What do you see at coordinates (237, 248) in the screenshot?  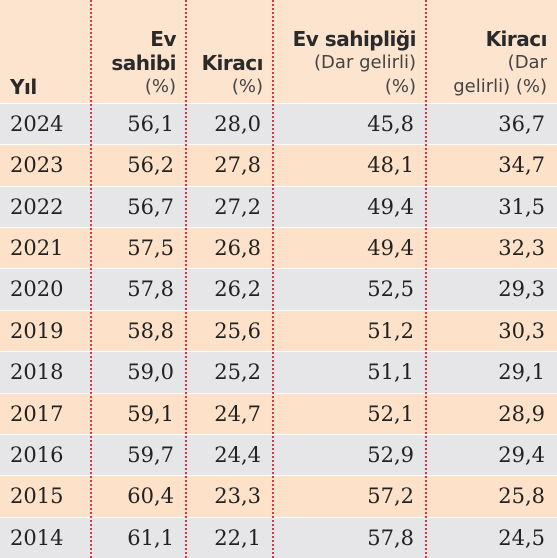 I see `value-cell: 26,8` at bounding box center [237, 248].